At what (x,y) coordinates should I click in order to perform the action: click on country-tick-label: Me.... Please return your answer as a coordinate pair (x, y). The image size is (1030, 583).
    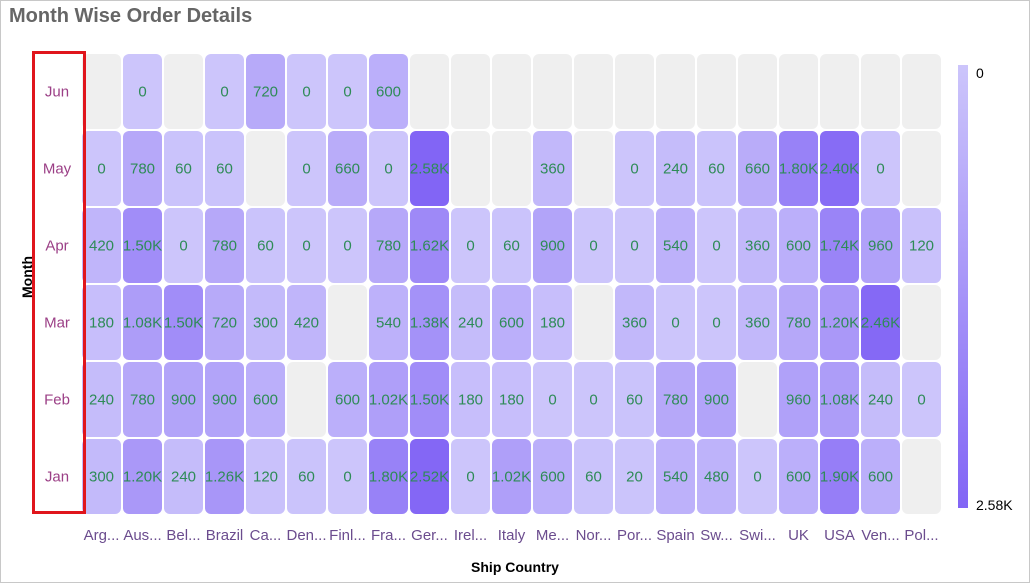
    Looking at the image, I should click on (552, 535).